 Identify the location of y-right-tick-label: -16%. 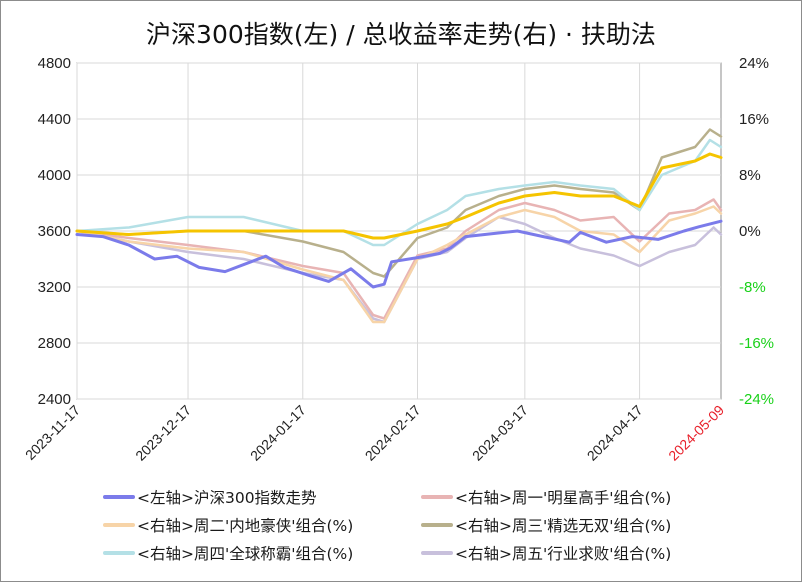
(756, 343).